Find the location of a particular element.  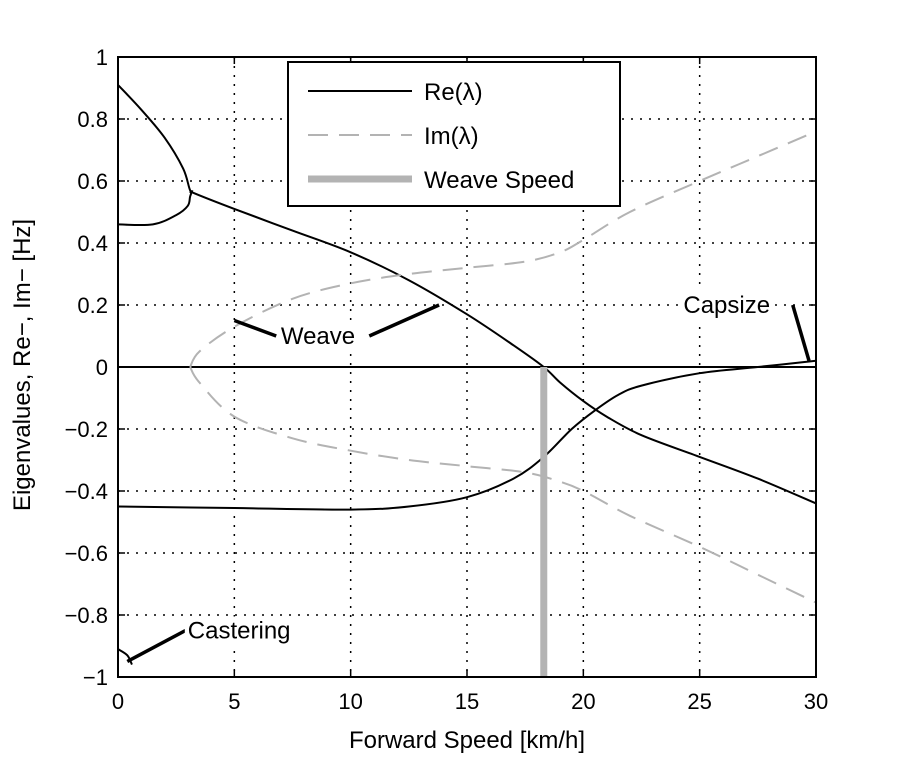

y-tick-label: −0.8 is located at coordinates (86, 615).